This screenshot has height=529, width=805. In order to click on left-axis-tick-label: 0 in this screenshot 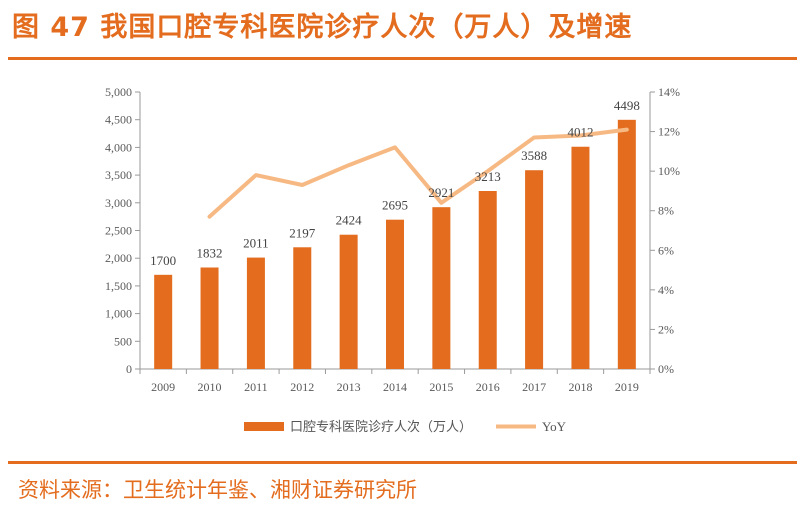, I will do `click(129, 369)`.